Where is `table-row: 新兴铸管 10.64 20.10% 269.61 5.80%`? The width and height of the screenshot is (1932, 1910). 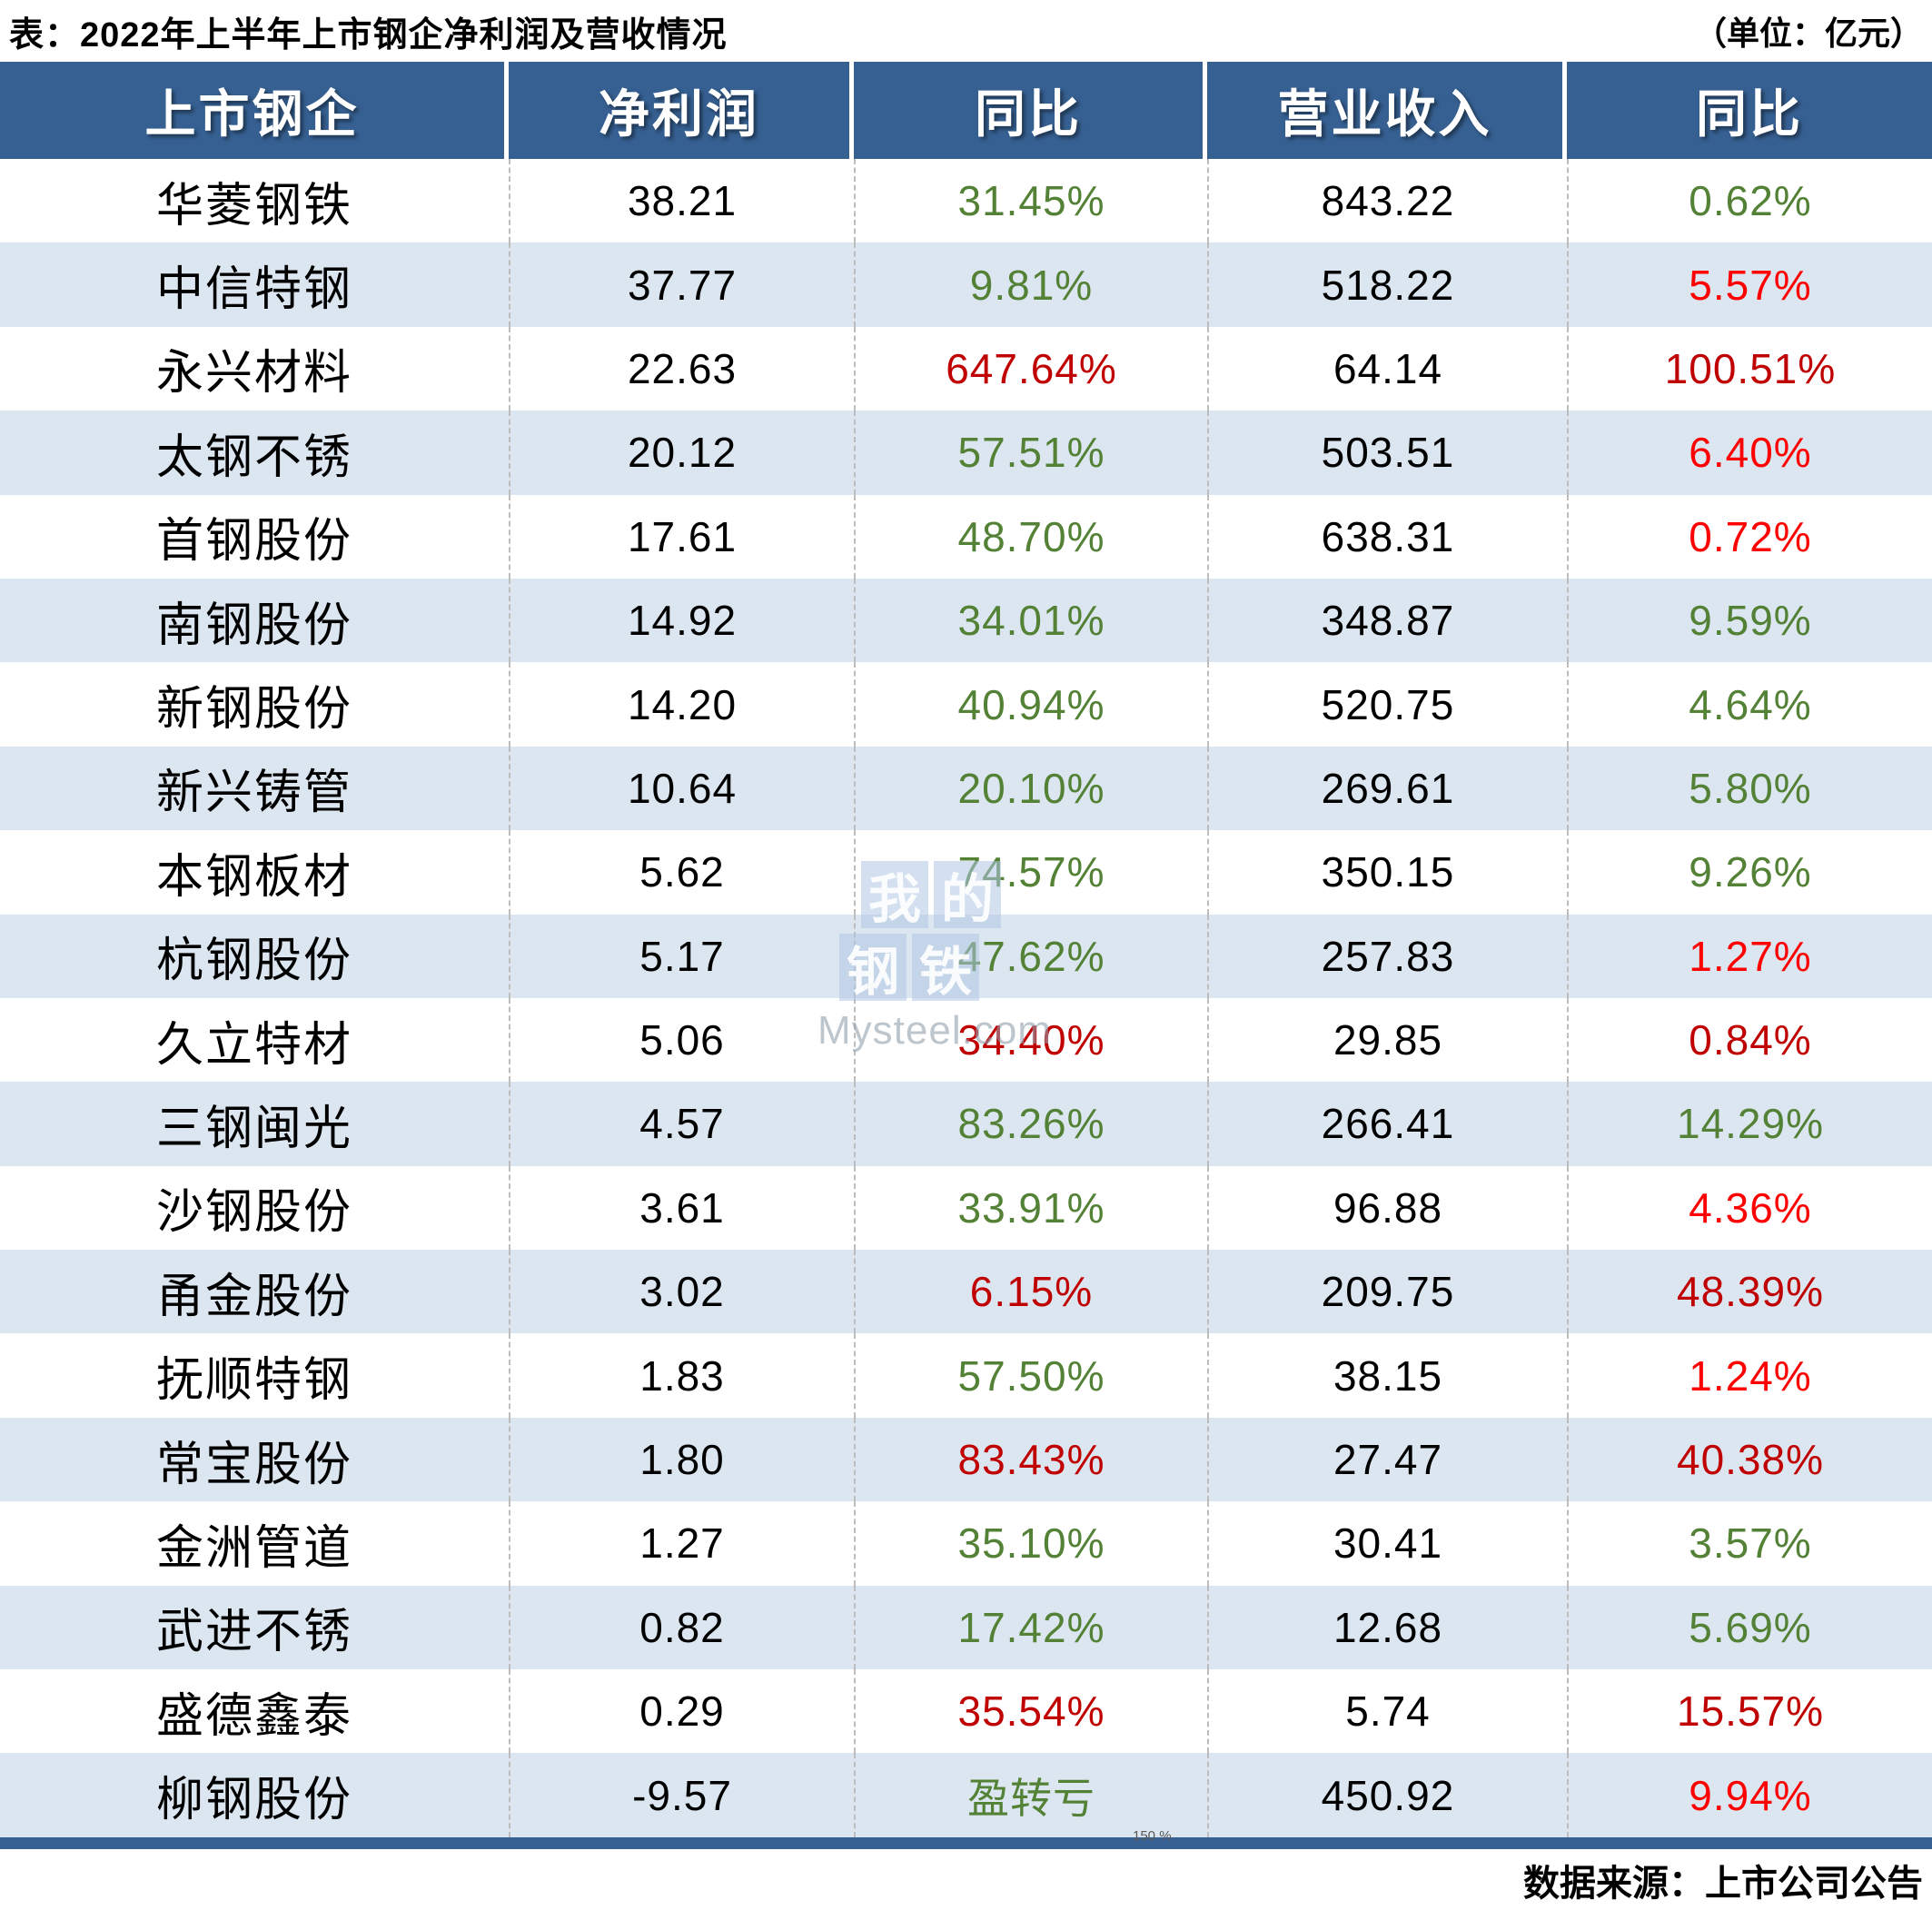 table-row: 新兴铸管 10.64 20.10% 269.61 5.80% is located at coordinates (966, 788).